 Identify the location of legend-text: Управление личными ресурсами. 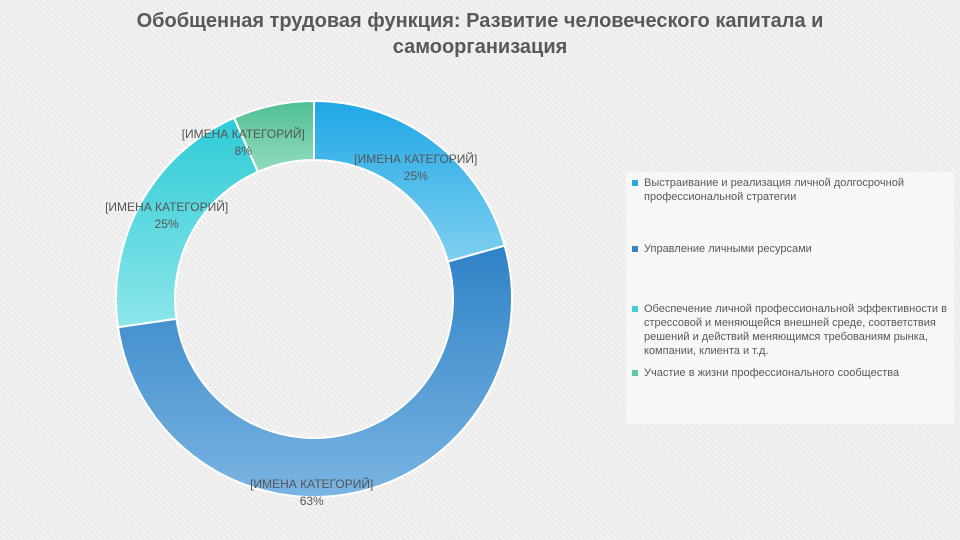
(728, 249).